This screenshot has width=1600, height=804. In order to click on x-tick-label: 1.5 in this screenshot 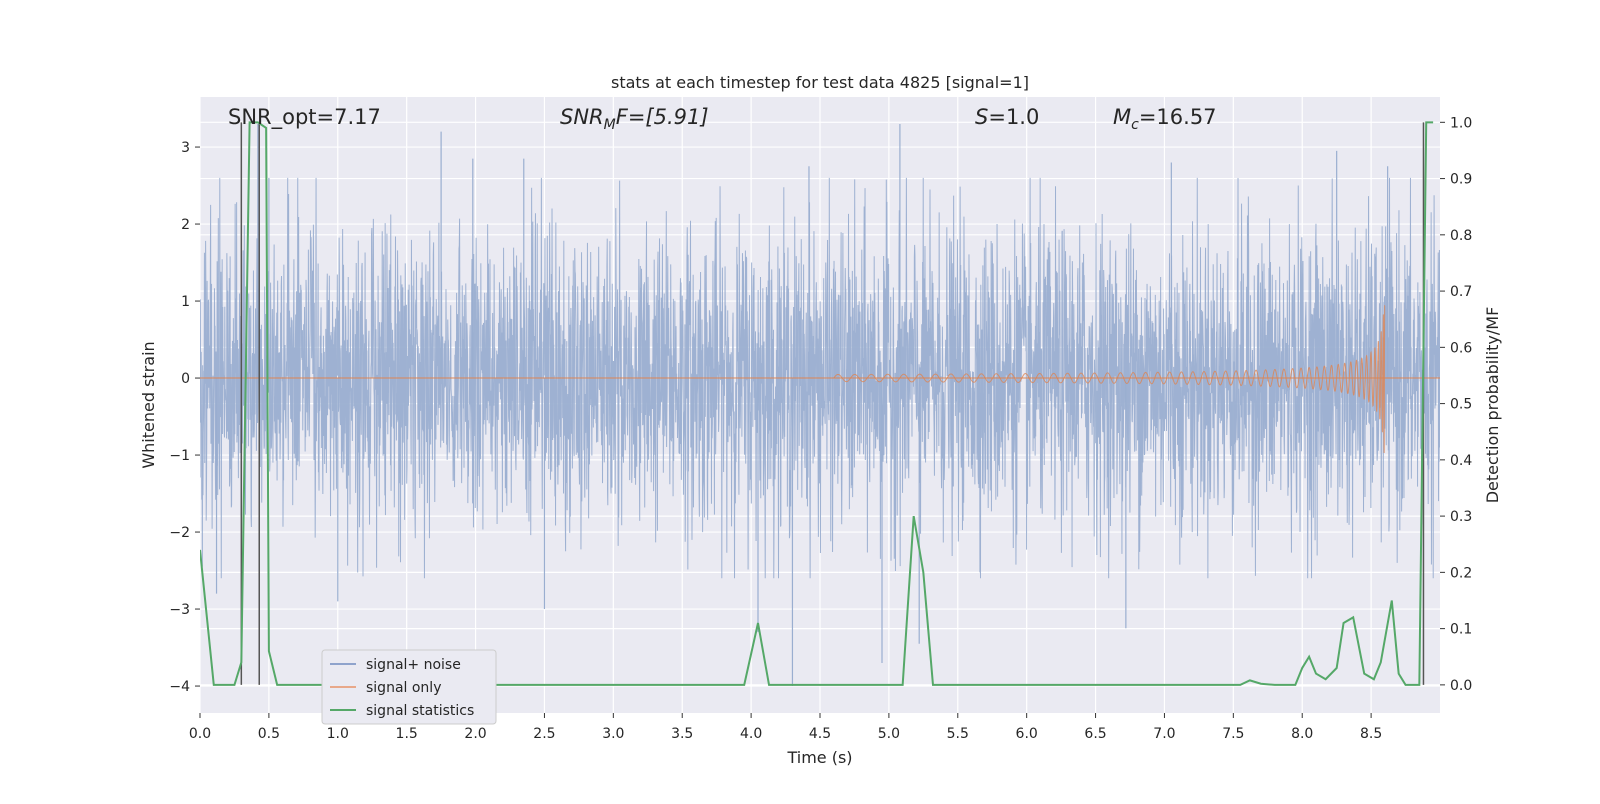, I will do `click(407, 734)`.